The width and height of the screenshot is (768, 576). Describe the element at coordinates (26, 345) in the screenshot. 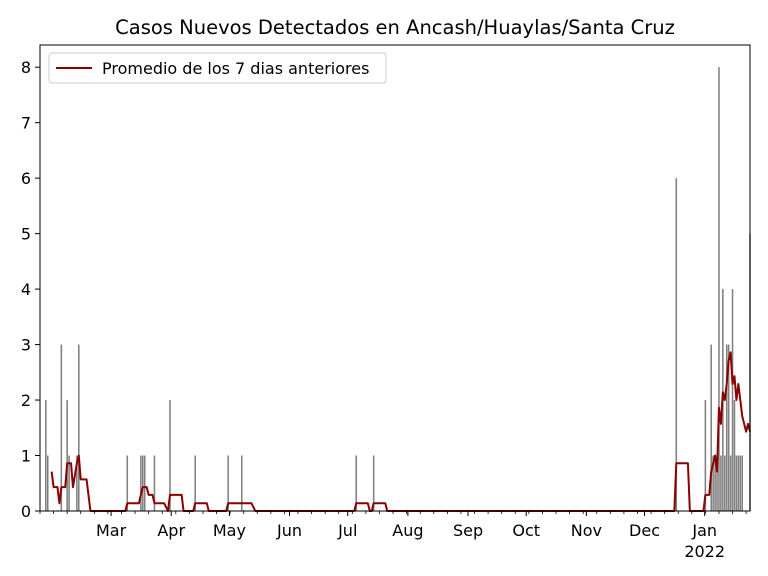

I see `y-tick-label: 3` at that location.